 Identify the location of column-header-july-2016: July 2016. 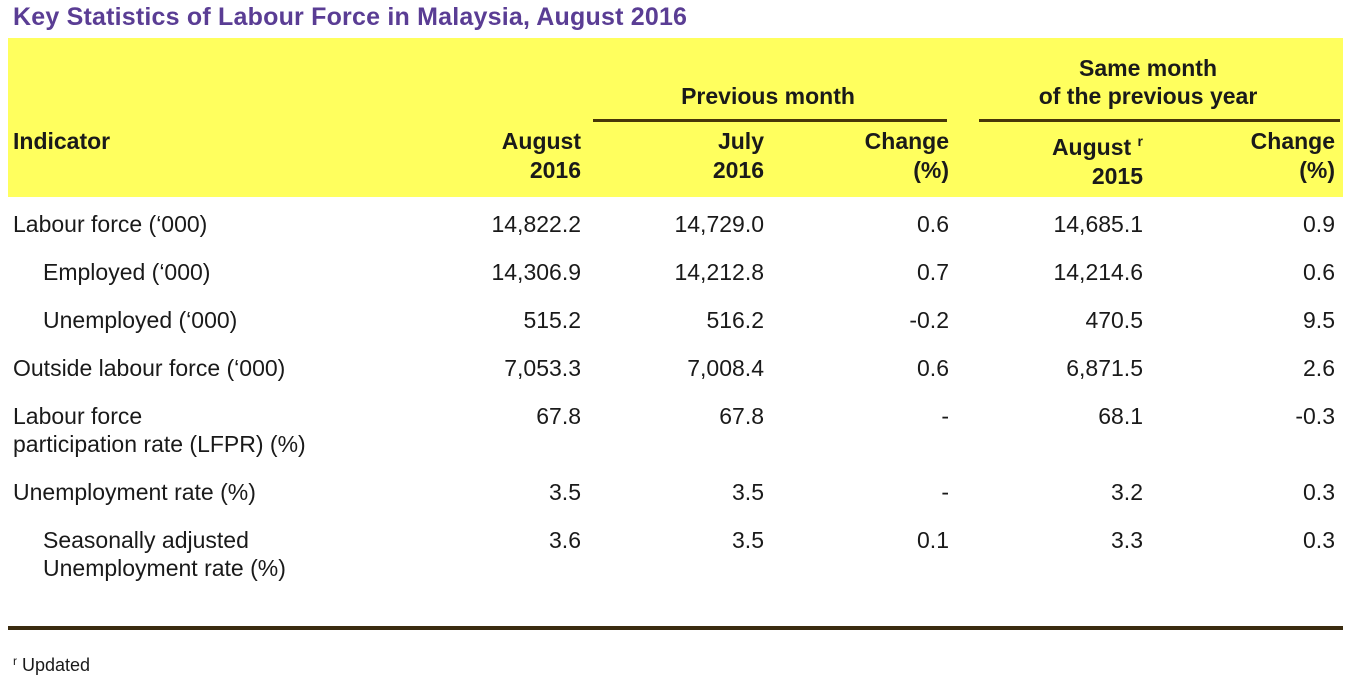
(675, 159).